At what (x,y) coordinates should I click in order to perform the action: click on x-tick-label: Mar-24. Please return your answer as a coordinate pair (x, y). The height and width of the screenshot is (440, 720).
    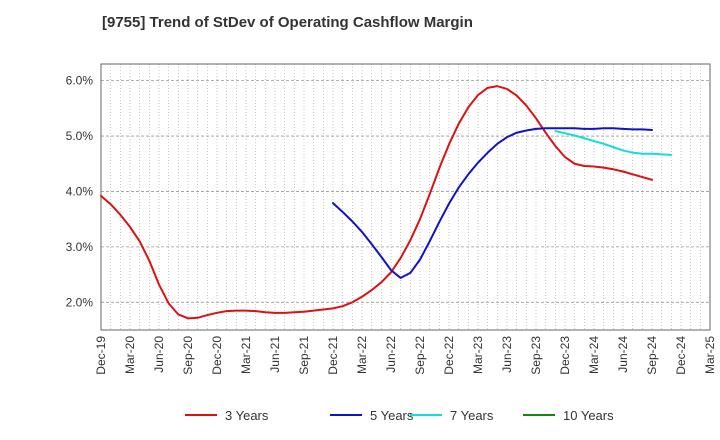
    Looking at the image, I should click on (594, 355).